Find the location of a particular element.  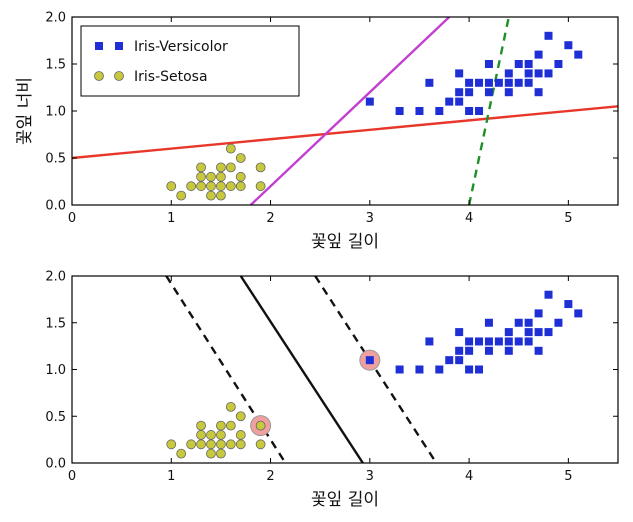

x-tick-label: 4 is located at coordinates (469, 218).